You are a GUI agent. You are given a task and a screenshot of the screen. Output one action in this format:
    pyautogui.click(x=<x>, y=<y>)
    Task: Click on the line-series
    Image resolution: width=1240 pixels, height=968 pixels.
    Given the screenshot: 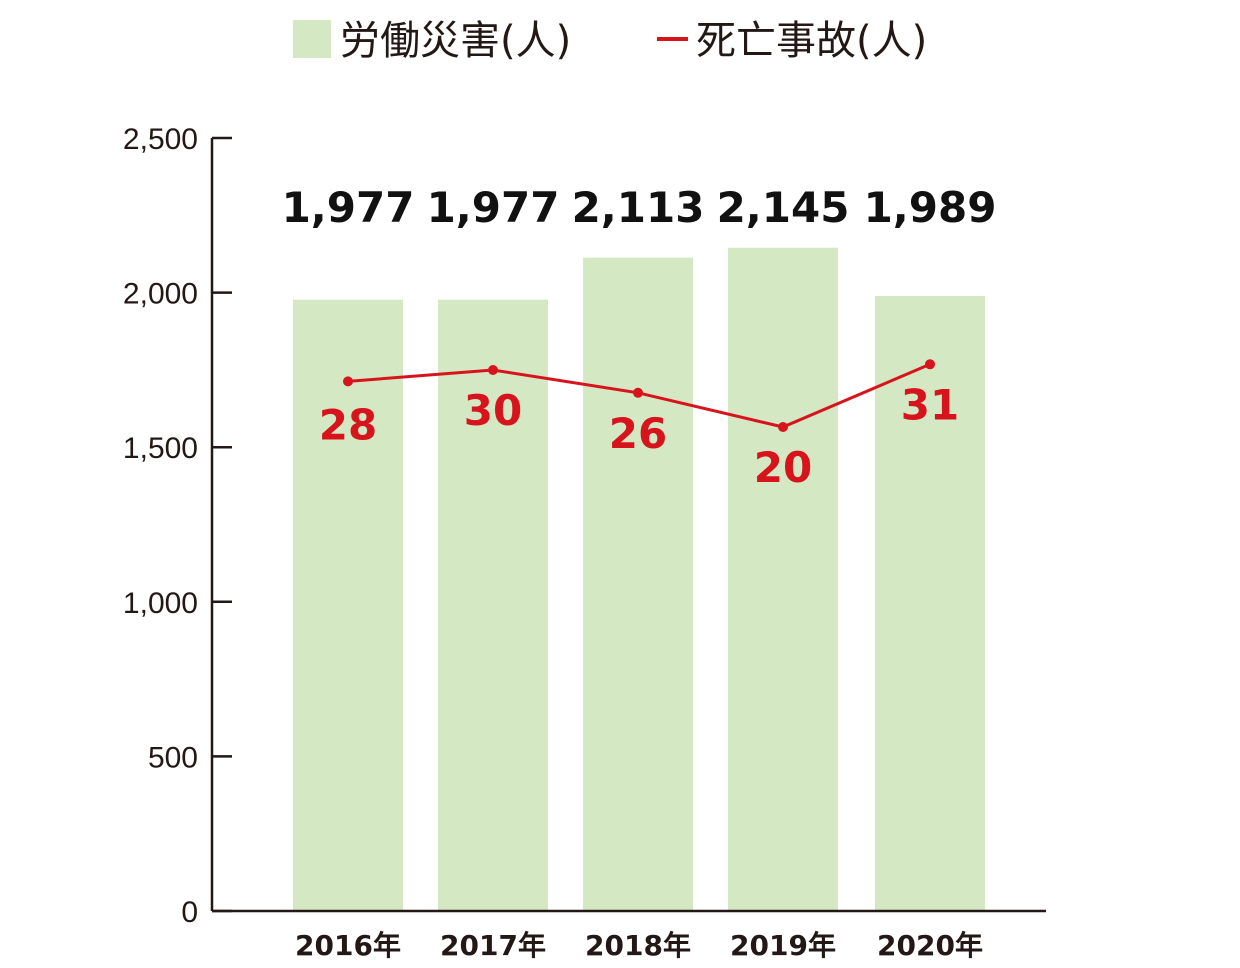 What is the action you would take?
    pyautogui.click(x=639, y=395)
    